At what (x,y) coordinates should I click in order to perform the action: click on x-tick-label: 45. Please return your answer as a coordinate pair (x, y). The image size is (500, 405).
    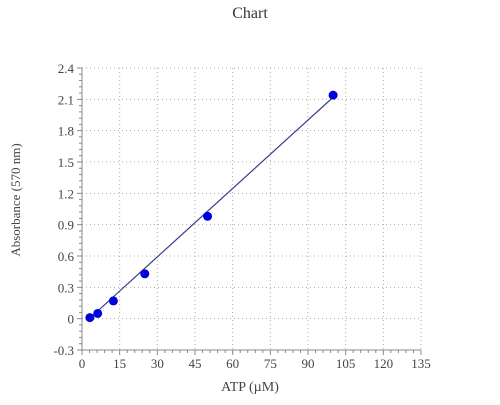
    Looking at the image, I should click on (195, 363).